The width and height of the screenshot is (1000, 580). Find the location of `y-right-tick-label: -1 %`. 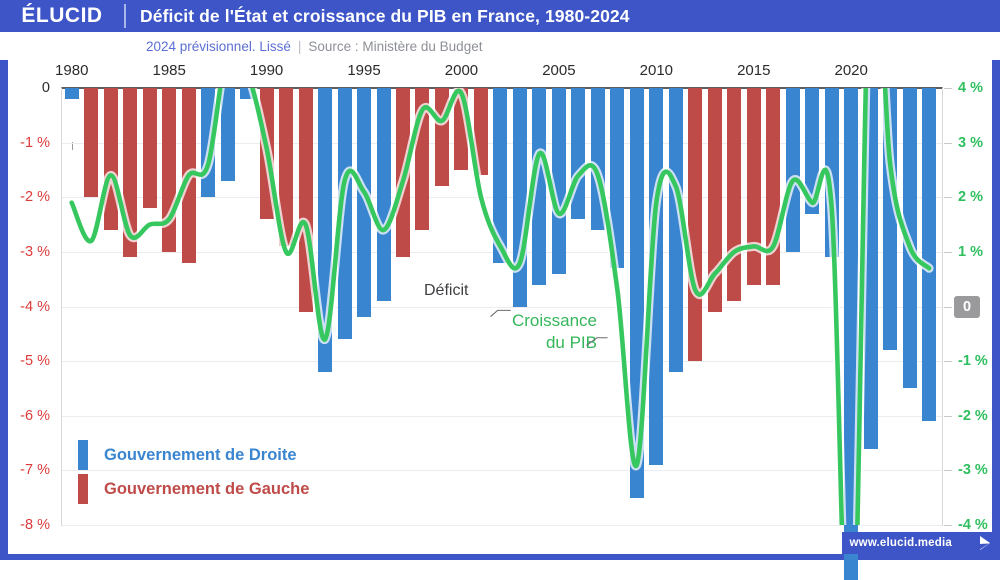

y-right-tick-label: -1 % is located at coordinates (973, 361).